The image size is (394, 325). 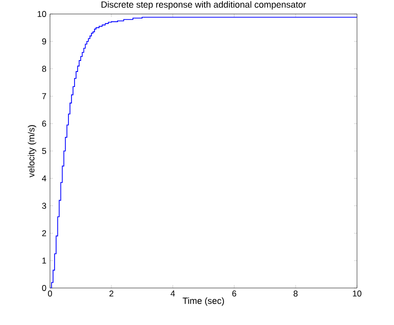 What do you see at coordinates (42, 14) in the screenshot?
I see `y-tick-label: 10` at bounding box center [42, 14].